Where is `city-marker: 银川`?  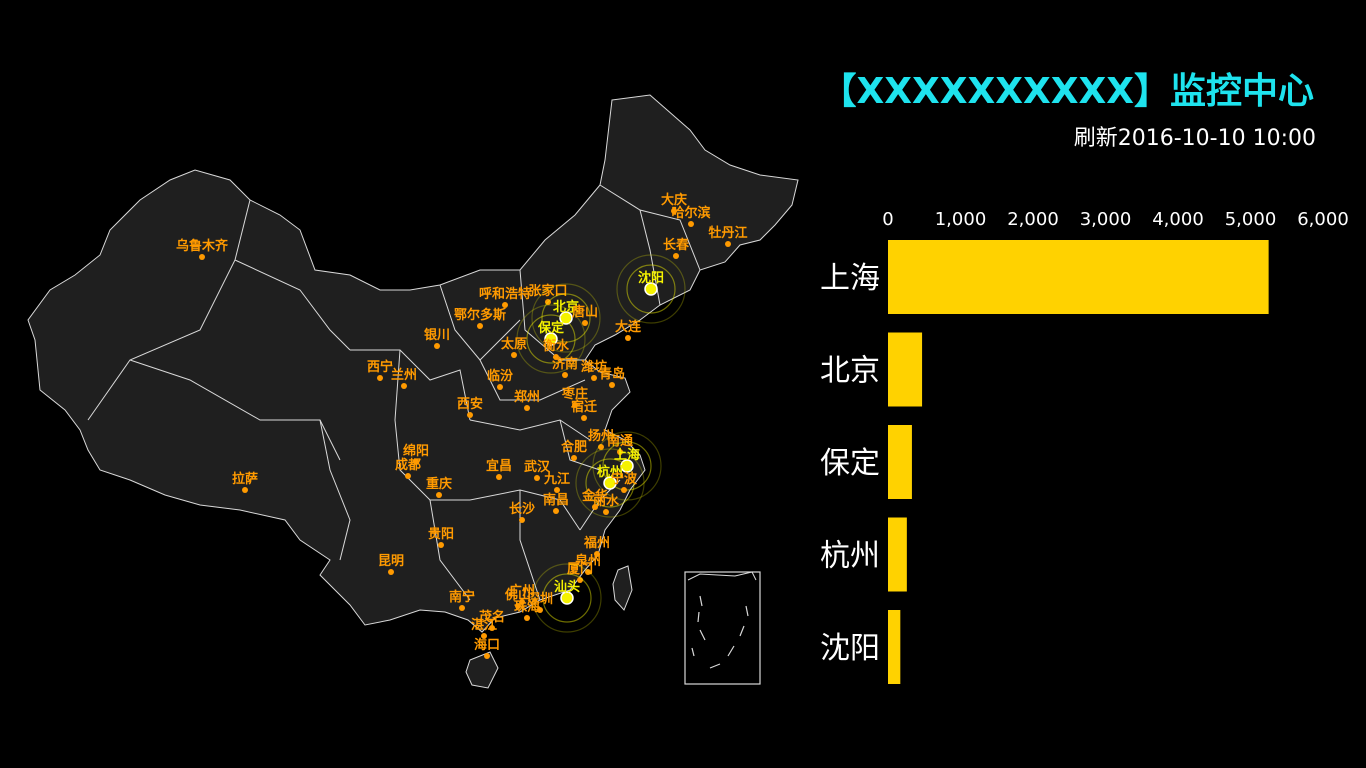
city-marker: 银川 is located at coordinates (437, 338).